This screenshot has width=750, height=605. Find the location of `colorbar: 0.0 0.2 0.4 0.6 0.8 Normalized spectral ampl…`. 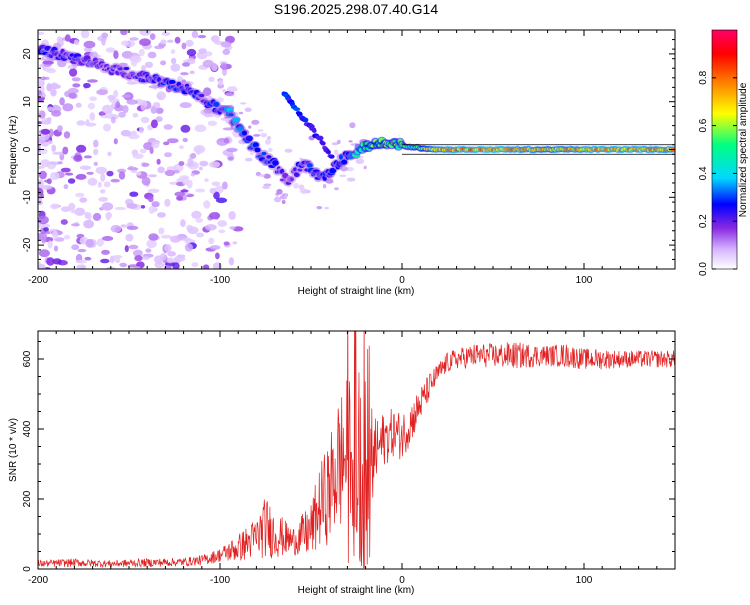

colorbar: 0.0 0.2 0.4 0.6 0.8 Normalized spectral ampl… is located at coordinates (723, 152).